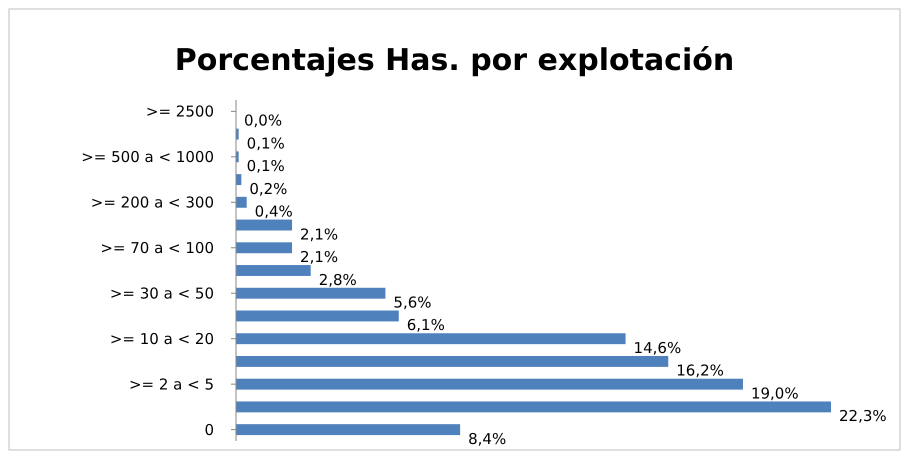 This screenshot has width=909, height=459. What do you see at coordinates (658, 347) in the screenshot?
I see `data-label: 14,6%` at bounding box center [658, 347].